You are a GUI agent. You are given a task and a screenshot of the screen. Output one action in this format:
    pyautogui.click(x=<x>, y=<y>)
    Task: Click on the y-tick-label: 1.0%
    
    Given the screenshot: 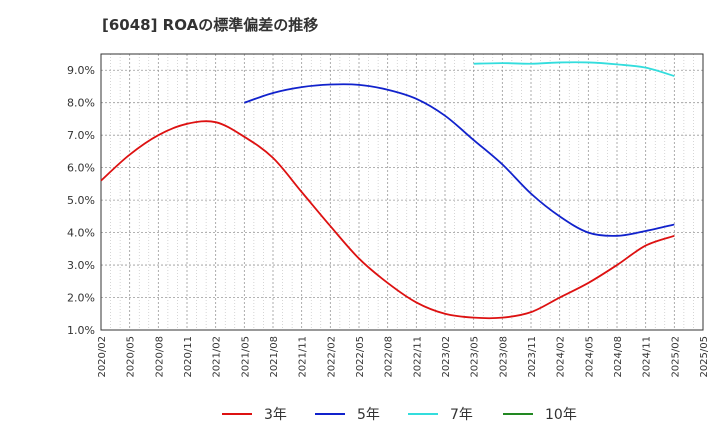 What is the action you would take?
    pyautogui.click(x=81, y=330)
    